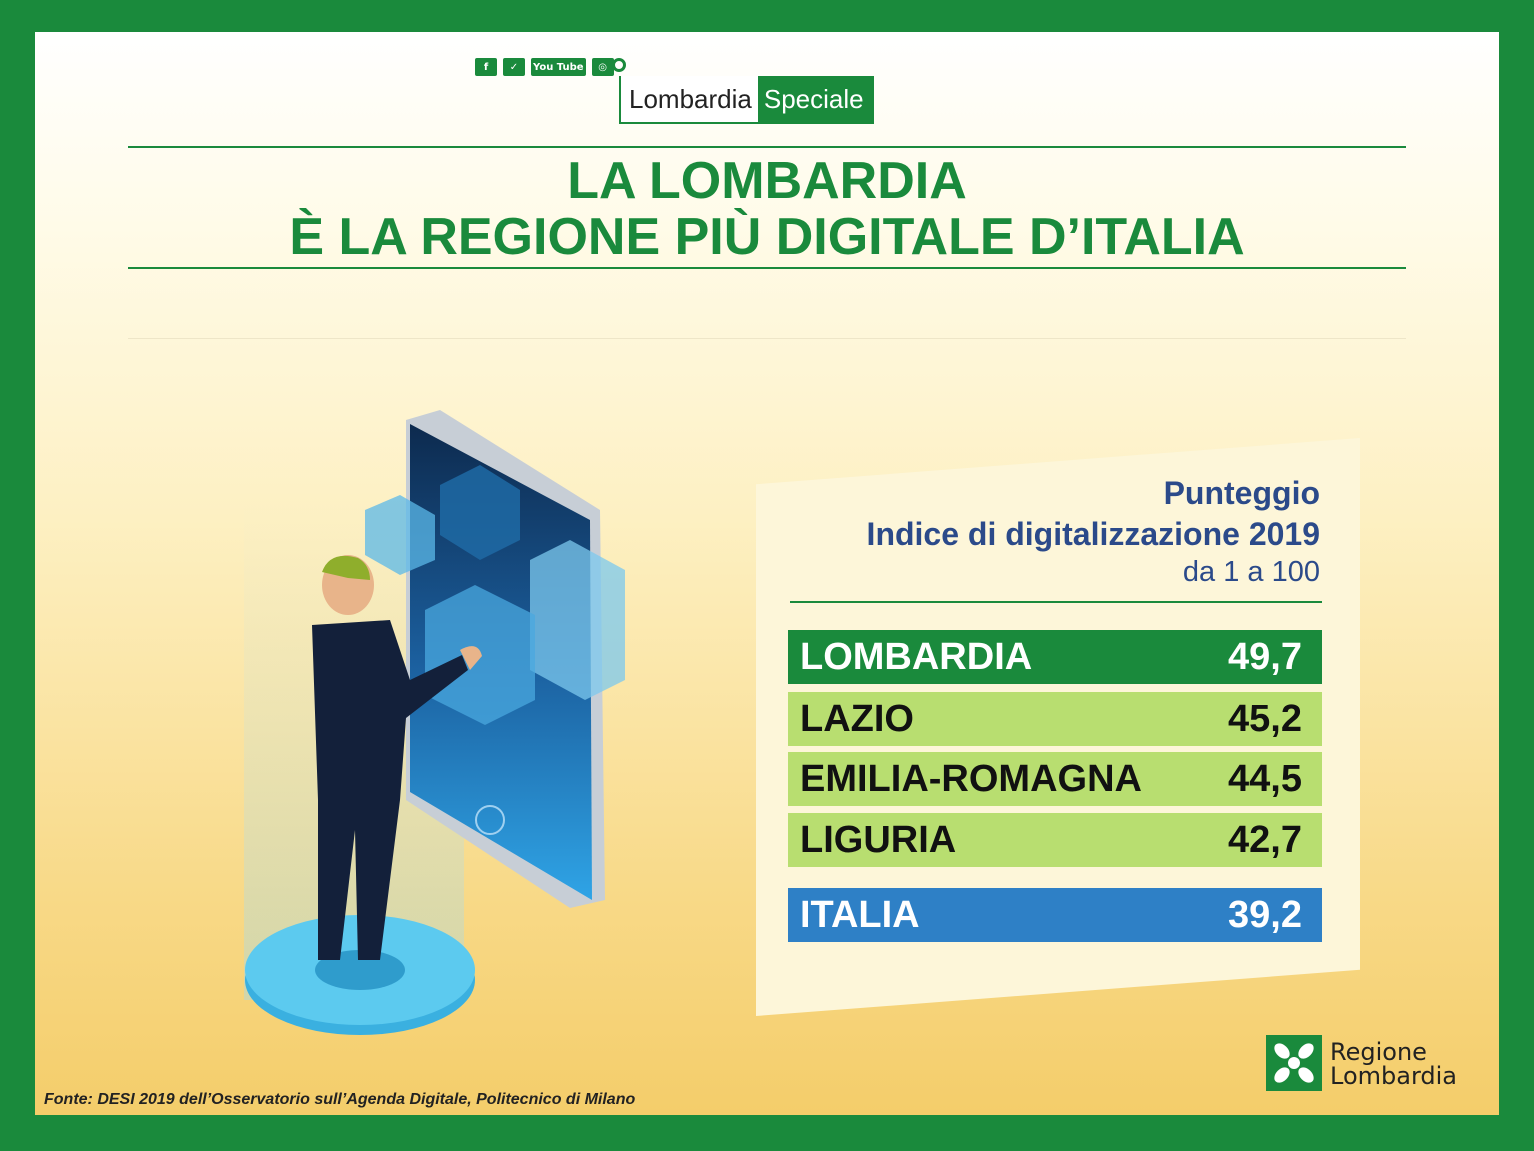  I want to click on region-name: ITALIA, so click(860, 914).